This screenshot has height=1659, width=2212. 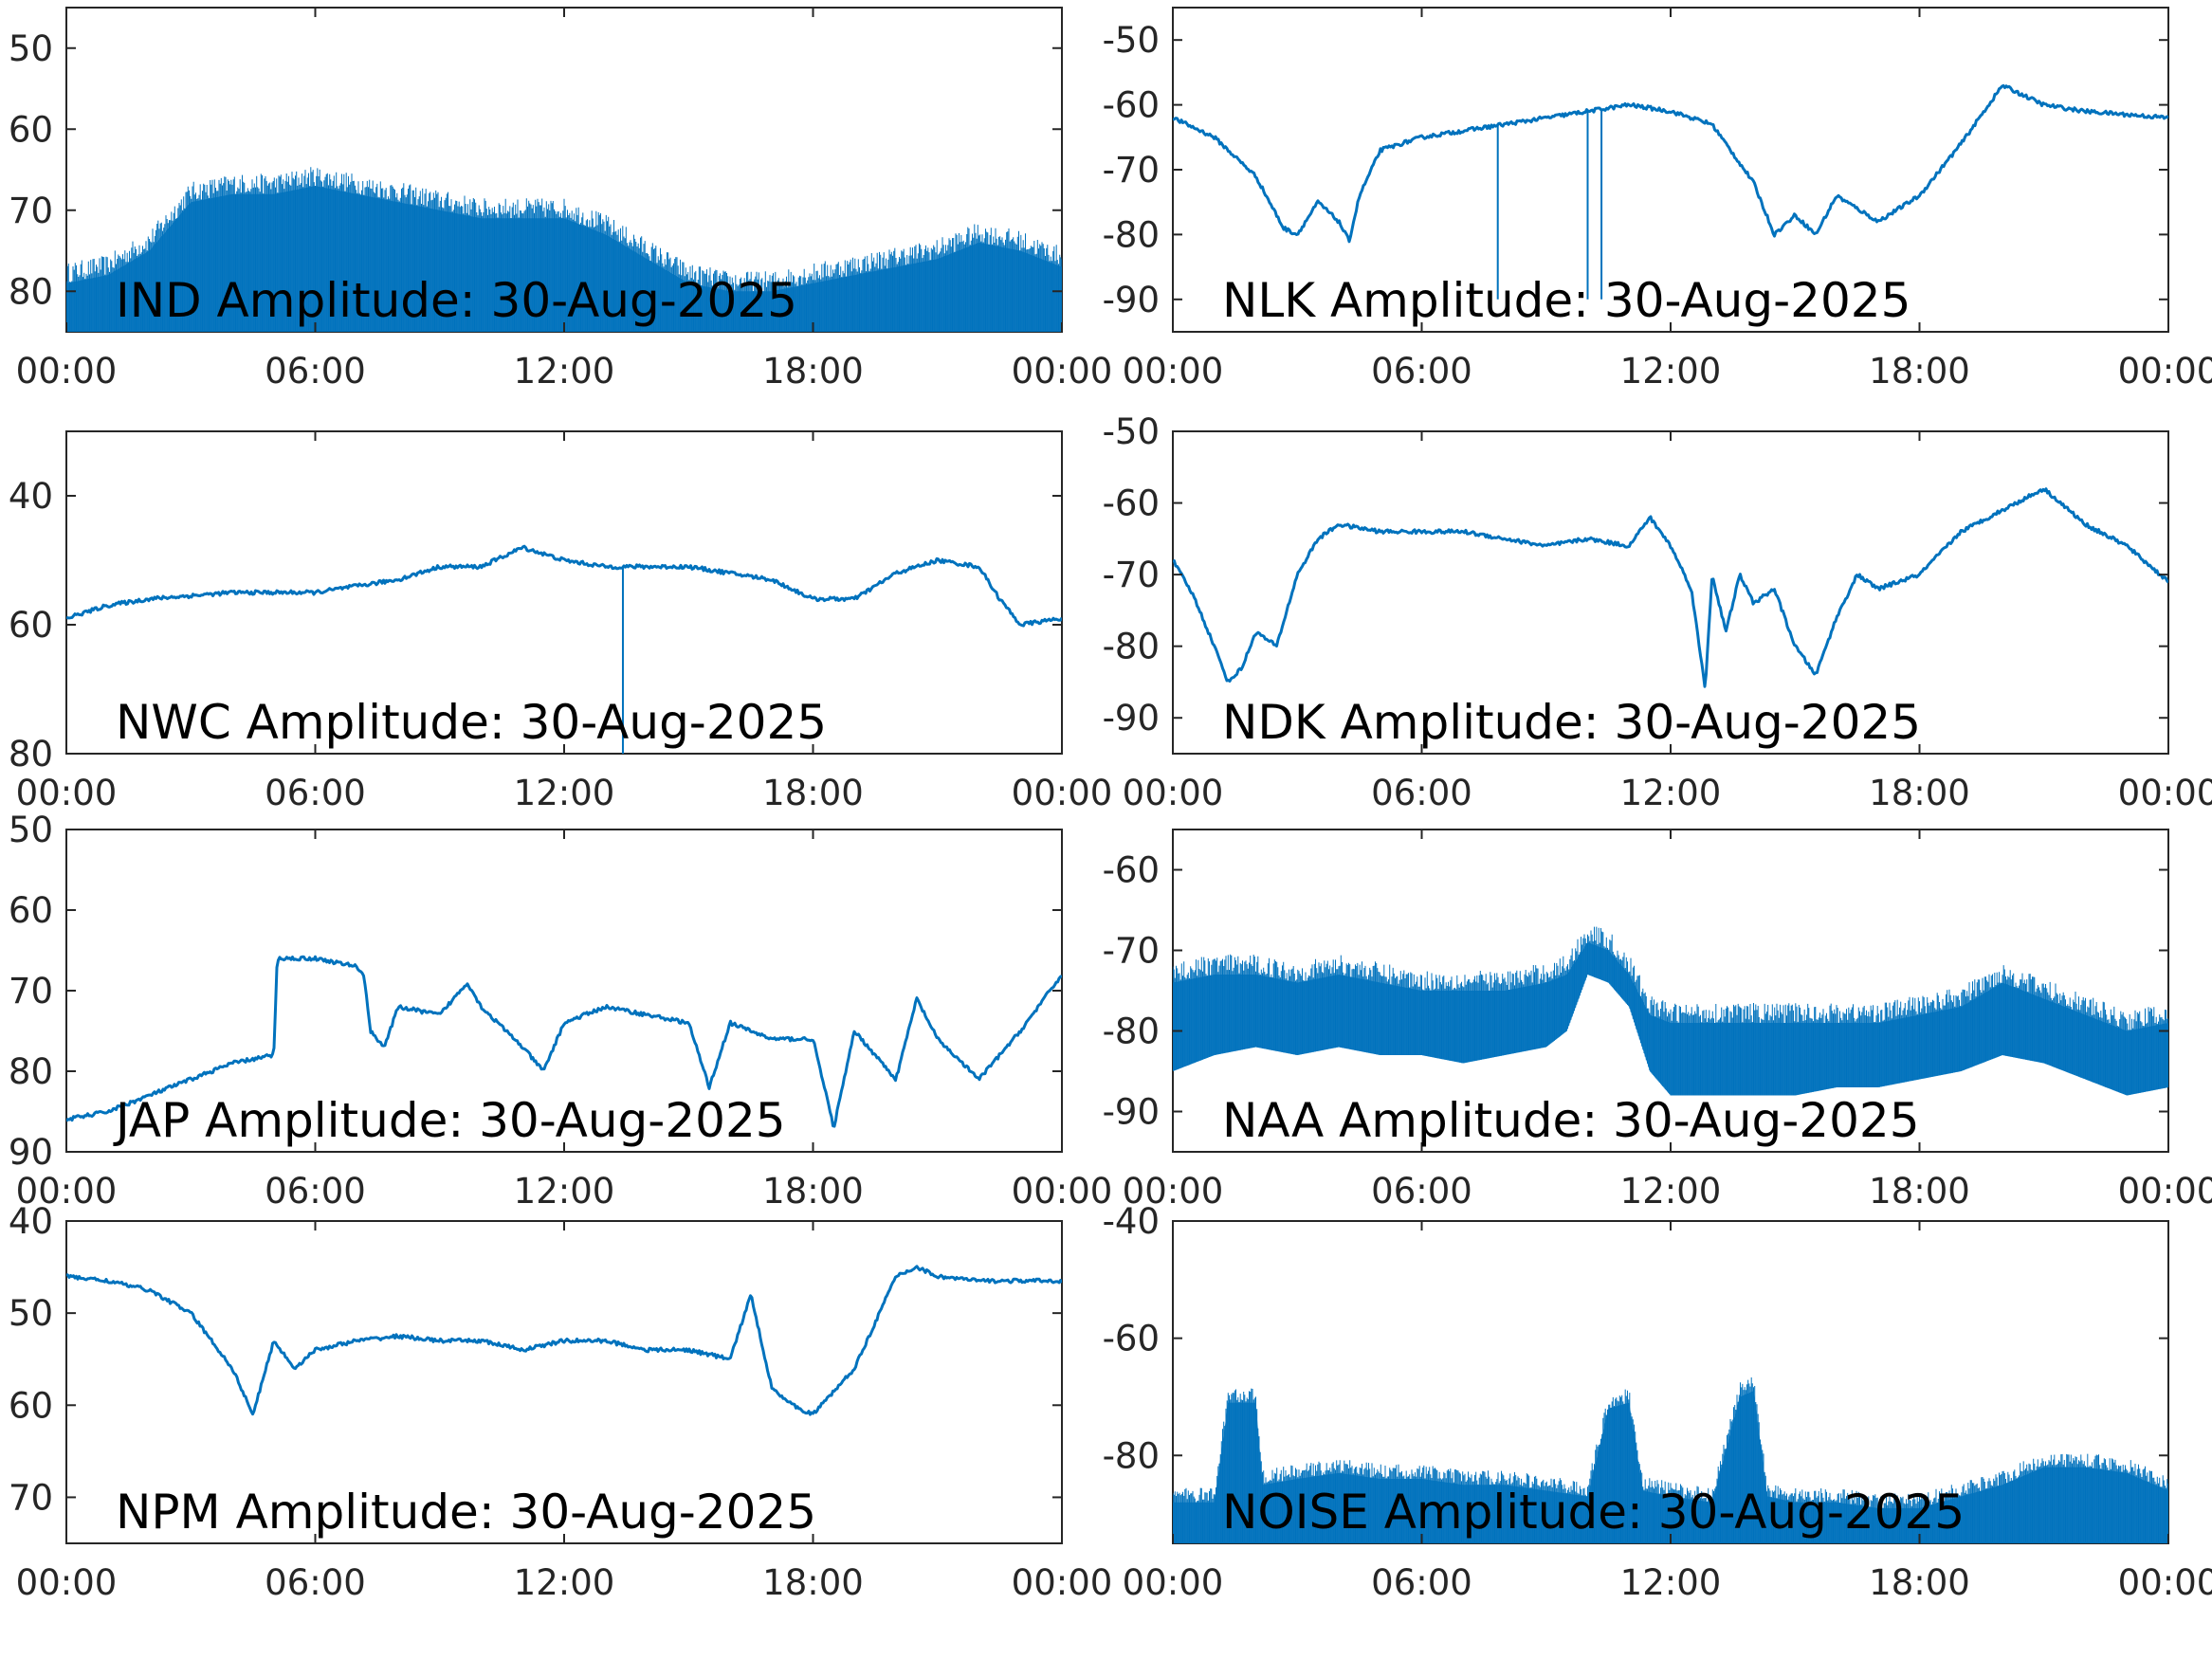 I want to click on panel-title: IND Amplitude: 30-Aug-2025, so click(x=456, y=300).